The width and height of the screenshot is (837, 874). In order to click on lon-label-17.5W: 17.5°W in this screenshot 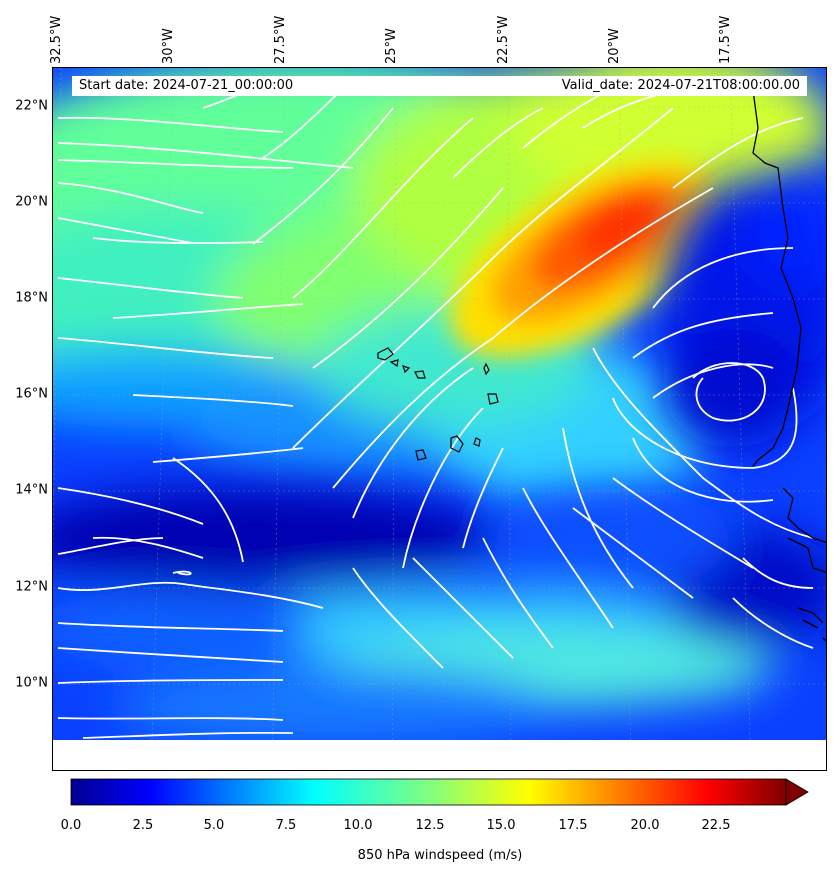, I will do `click(725, 39)`.